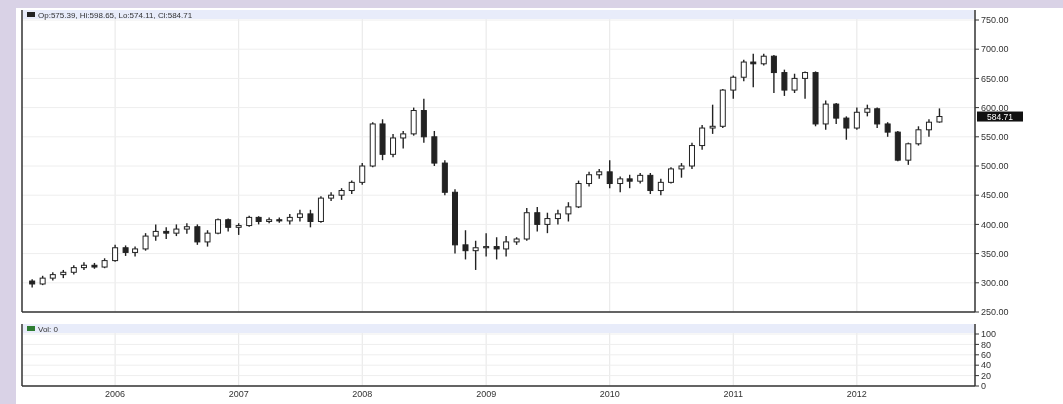  Describe the element at coordinates (995, 49) in the screenshot. I see `y-tick-label: 700.00` at that location.